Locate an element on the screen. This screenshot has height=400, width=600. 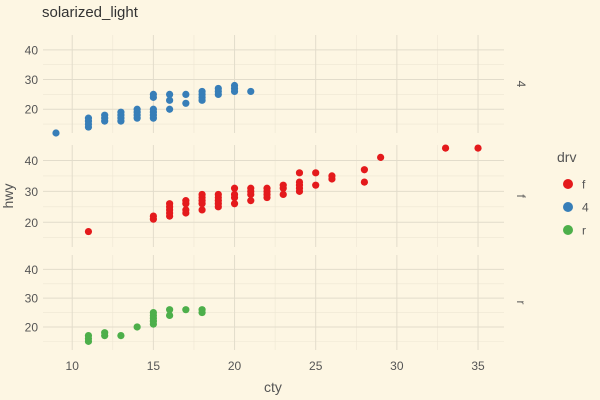
legend-label-r: r is located at coordinates (584, 231).